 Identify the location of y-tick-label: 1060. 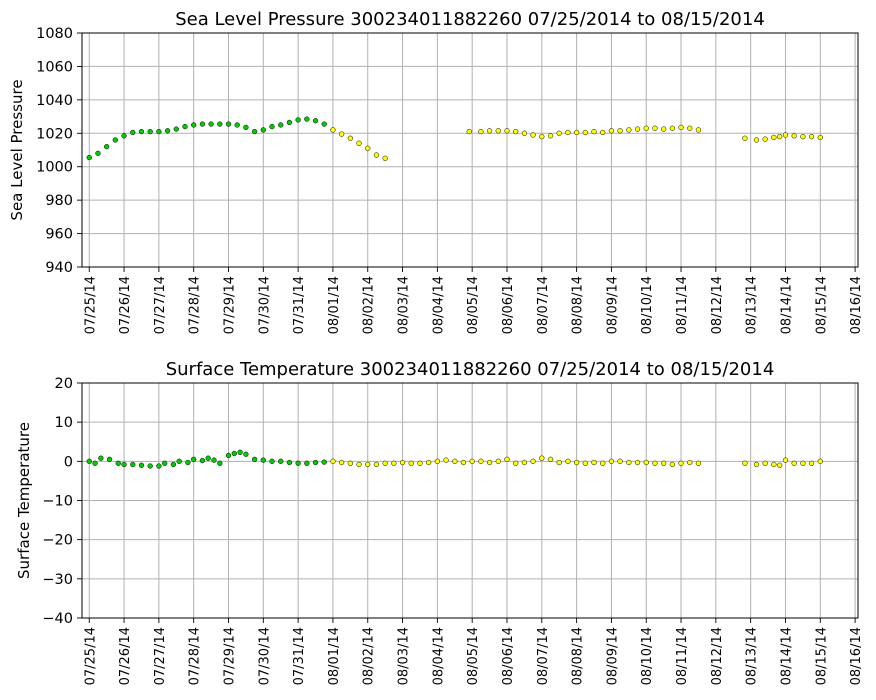
(54, 67).